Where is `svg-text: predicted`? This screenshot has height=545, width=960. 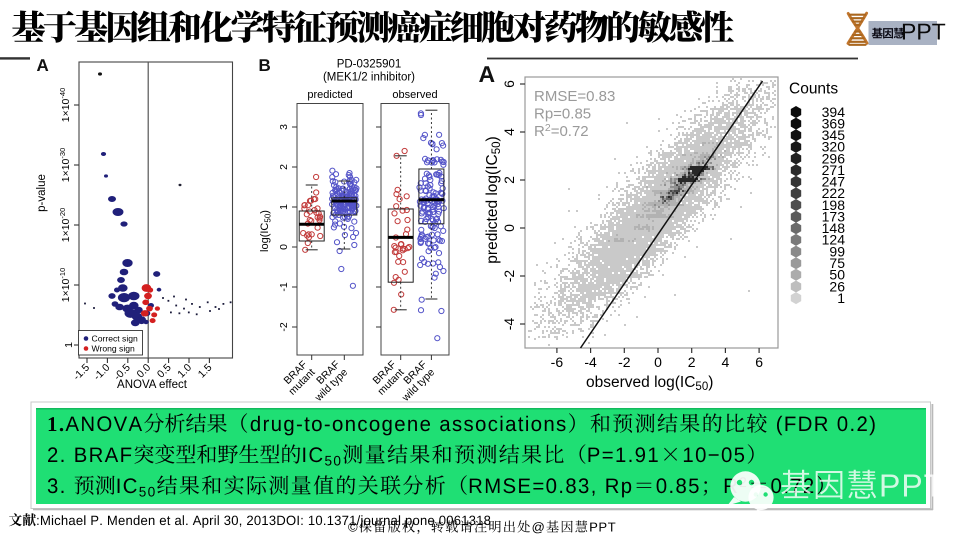 svg-text: predicted is located at coordinates (329, 95).